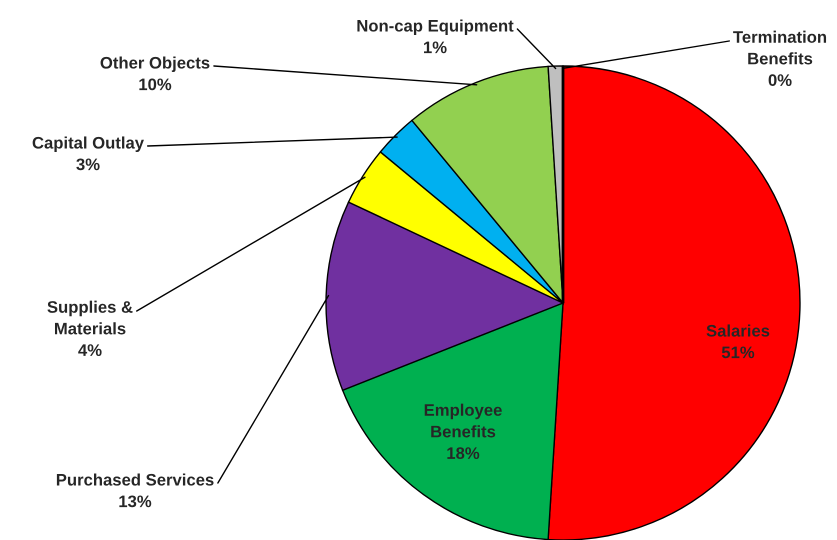 This screenshot has width=837, height=540. What do you see at coordinates (90, 317) in the screenshot?
I see `slice-label: Supplies & Materials` at bounding box center [90, 317].